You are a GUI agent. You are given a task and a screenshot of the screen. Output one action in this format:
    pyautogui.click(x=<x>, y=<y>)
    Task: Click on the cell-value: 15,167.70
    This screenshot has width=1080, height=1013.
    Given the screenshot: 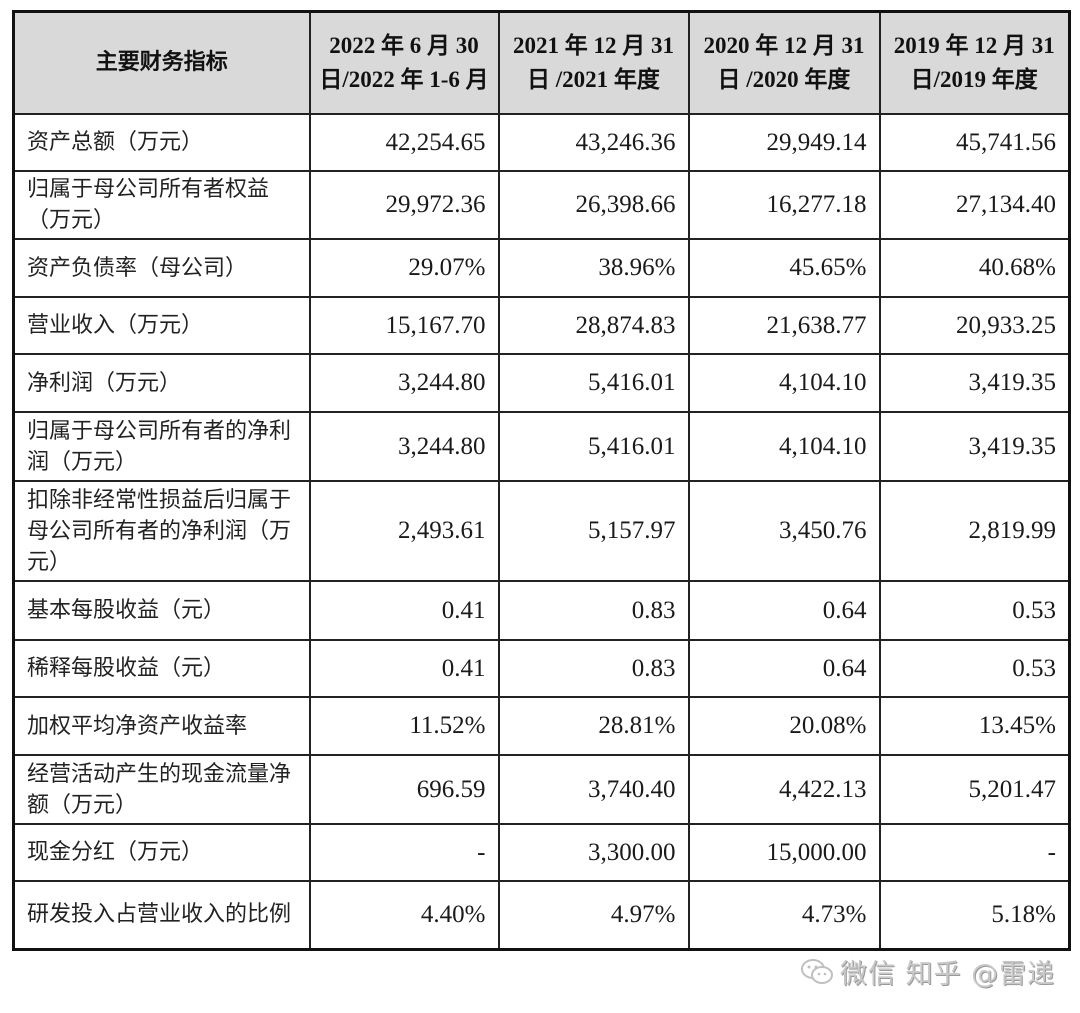 What is the action you would take?
    pyautogui.click(x=404, y=325)
    